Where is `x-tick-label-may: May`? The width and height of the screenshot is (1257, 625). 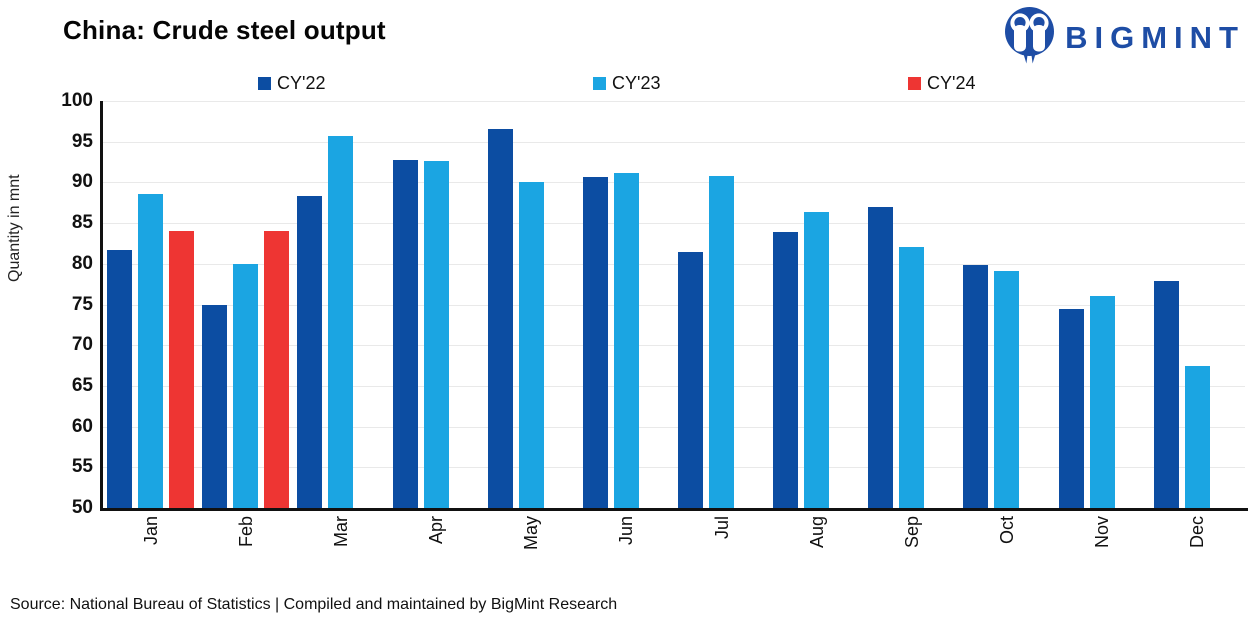 x-tick-label-may: May is located at coordinates (531, 533).